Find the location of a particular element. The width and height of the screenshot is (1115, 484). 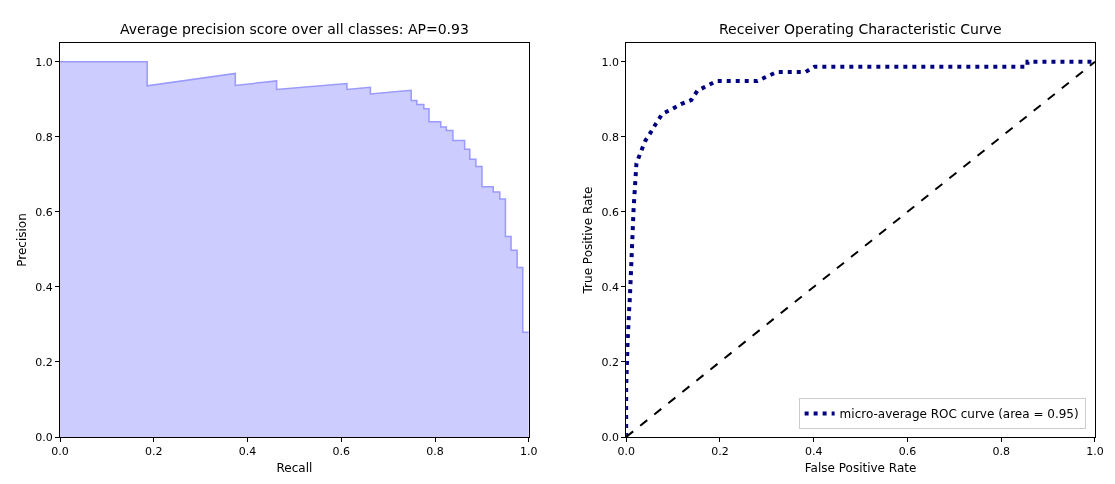

x-axis-title: Recall is located at coordinates (294, 468).